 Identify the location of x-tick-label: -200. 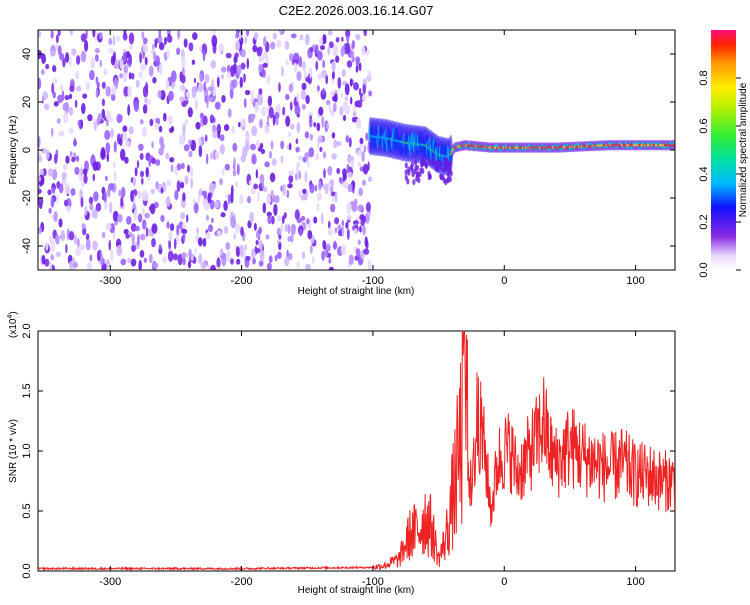
(242, 582).